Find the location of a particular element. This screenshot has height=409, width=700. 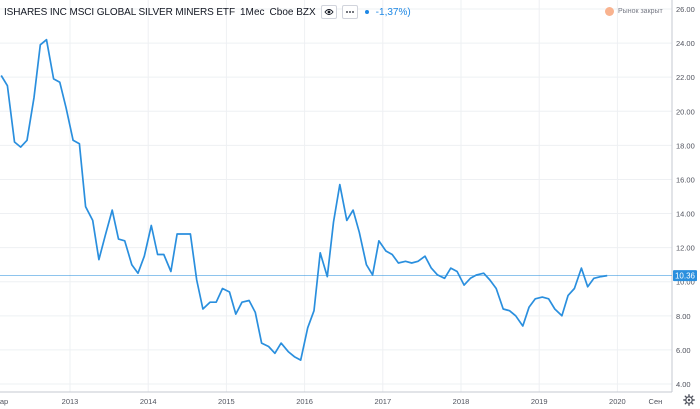

time-tick-label: 2017 is located at coordinates (382, 401).